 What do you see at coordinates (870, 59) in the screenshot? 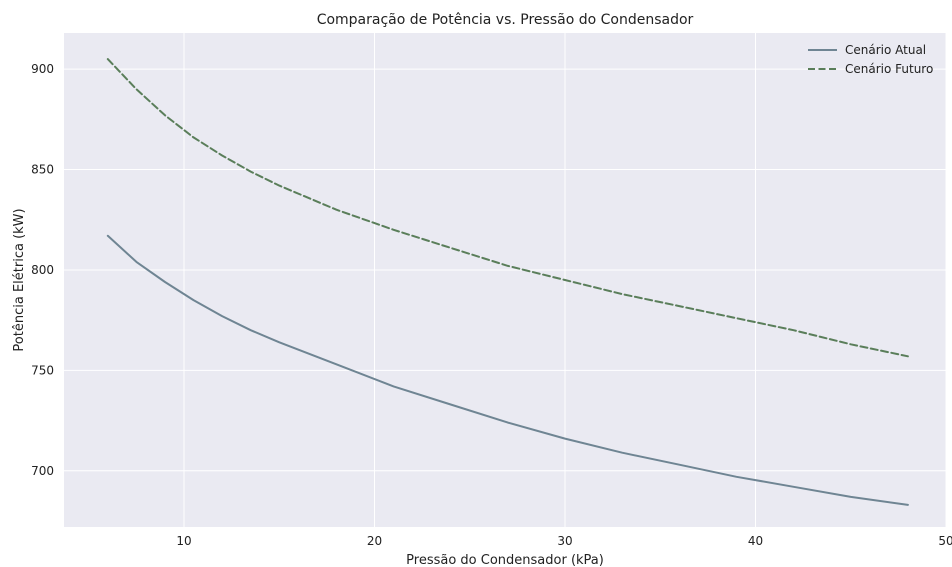
I see `legend: Cenário Atual Cenário Futuro` at bounding box center [870, 59].